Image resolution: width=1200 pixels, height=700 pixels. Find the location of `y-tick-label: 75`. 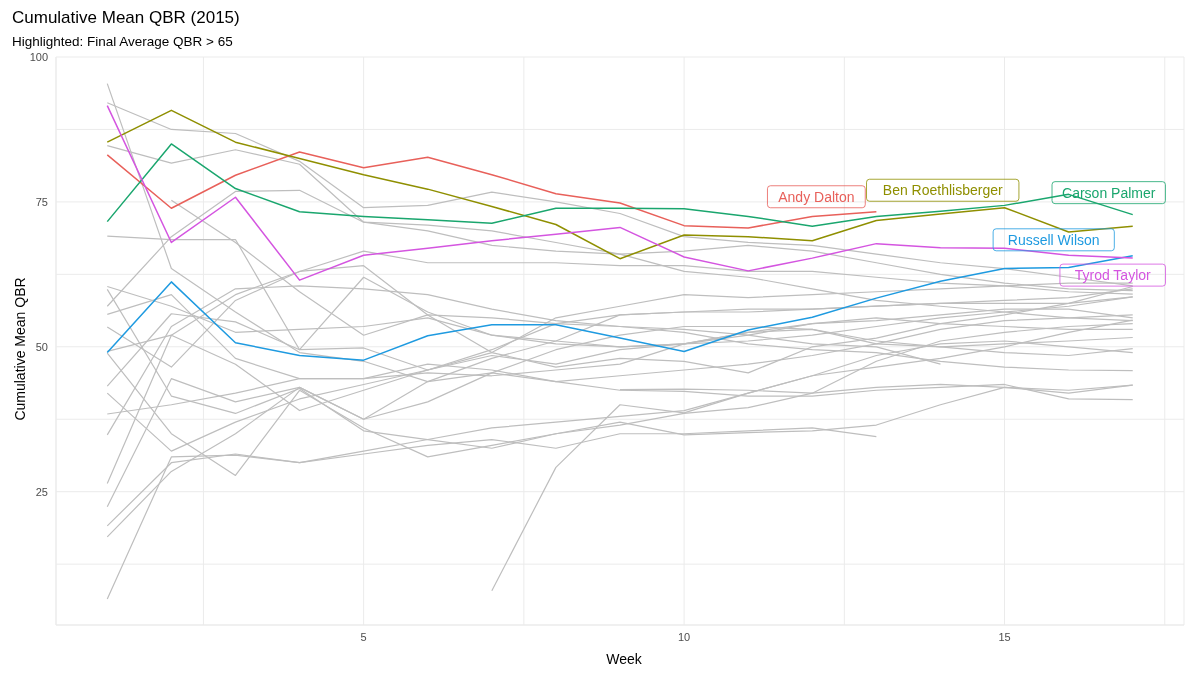

y-tick-label: 75 is located at coordinates (41, 201).